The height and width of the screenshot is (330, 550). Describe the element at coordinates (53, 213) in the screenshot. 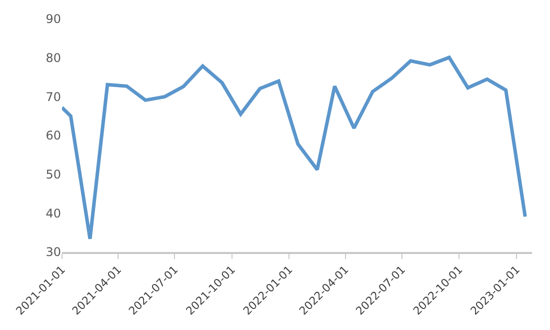

I see `y-tick-label: 40` at that location.